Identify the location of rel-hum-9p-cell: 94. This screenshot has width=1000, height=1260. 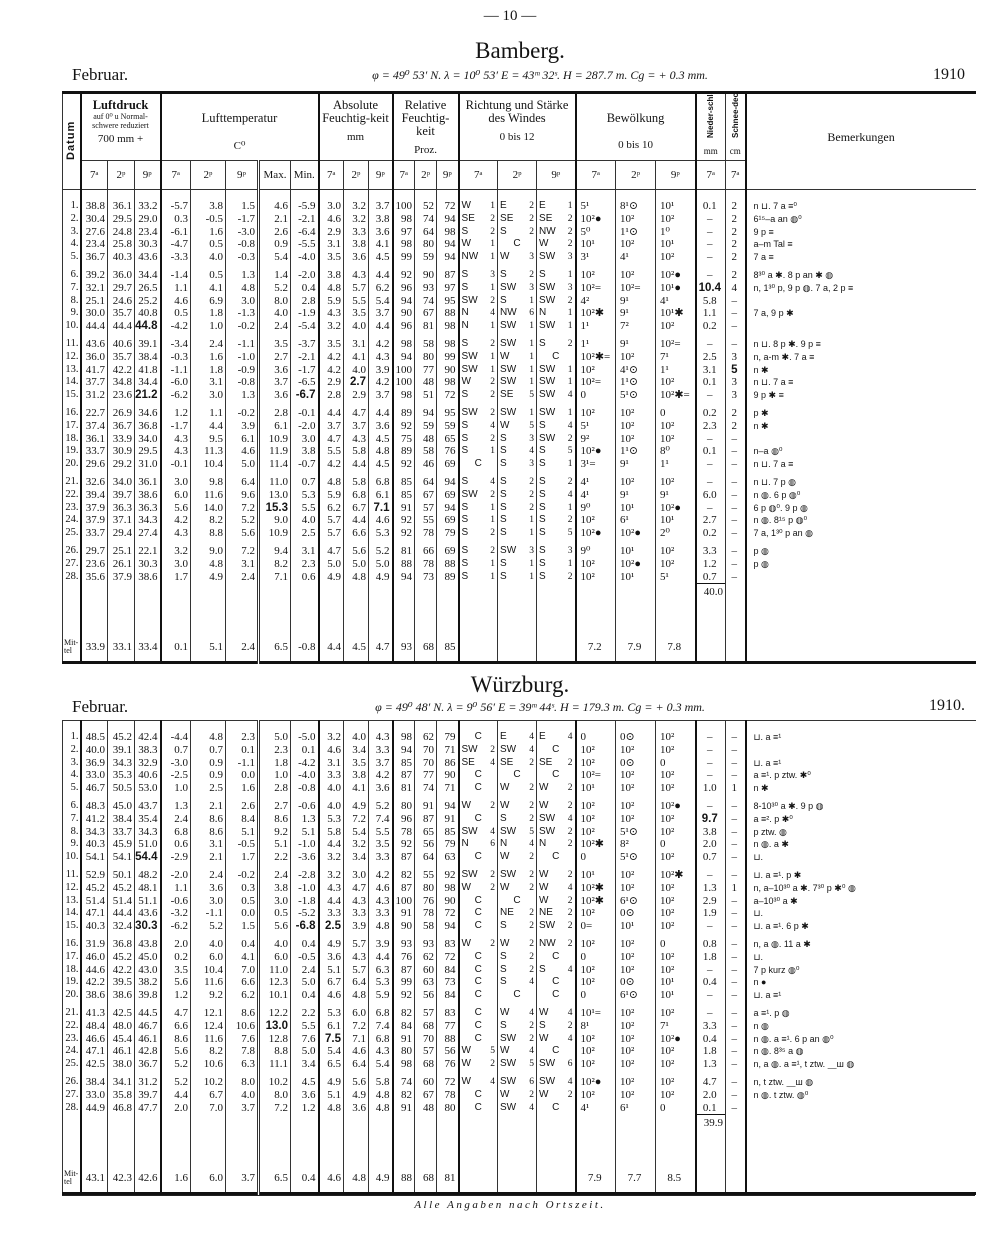
(447, 482).